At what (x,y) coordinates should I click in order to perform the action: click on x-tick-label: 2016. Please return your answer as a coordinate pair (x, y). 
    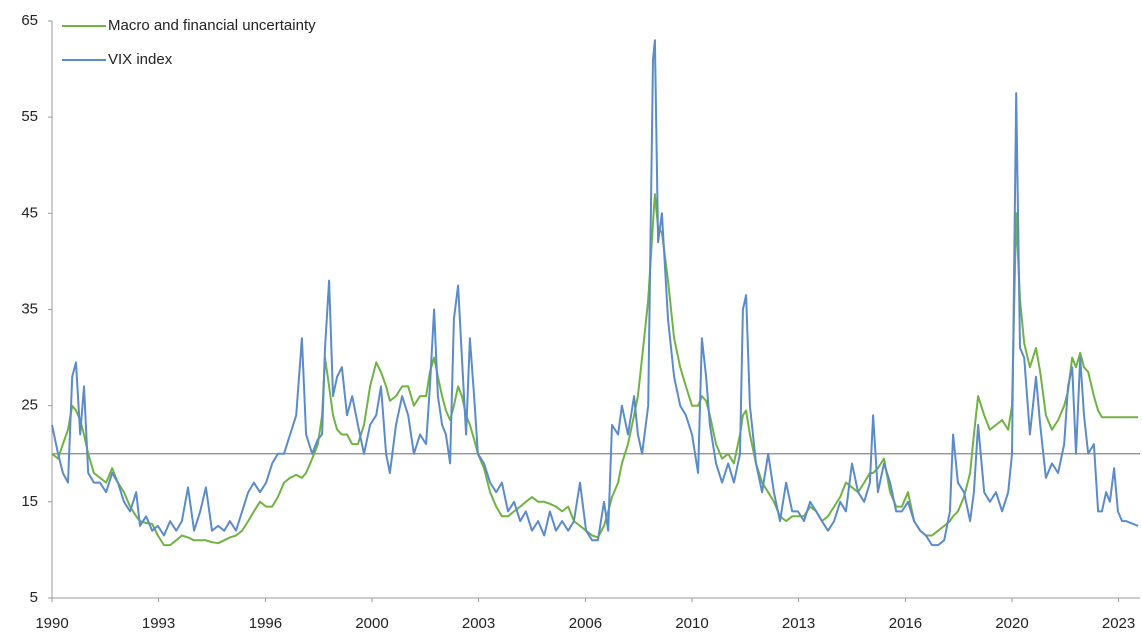
    Looking at the image, I should click on (905, 623).